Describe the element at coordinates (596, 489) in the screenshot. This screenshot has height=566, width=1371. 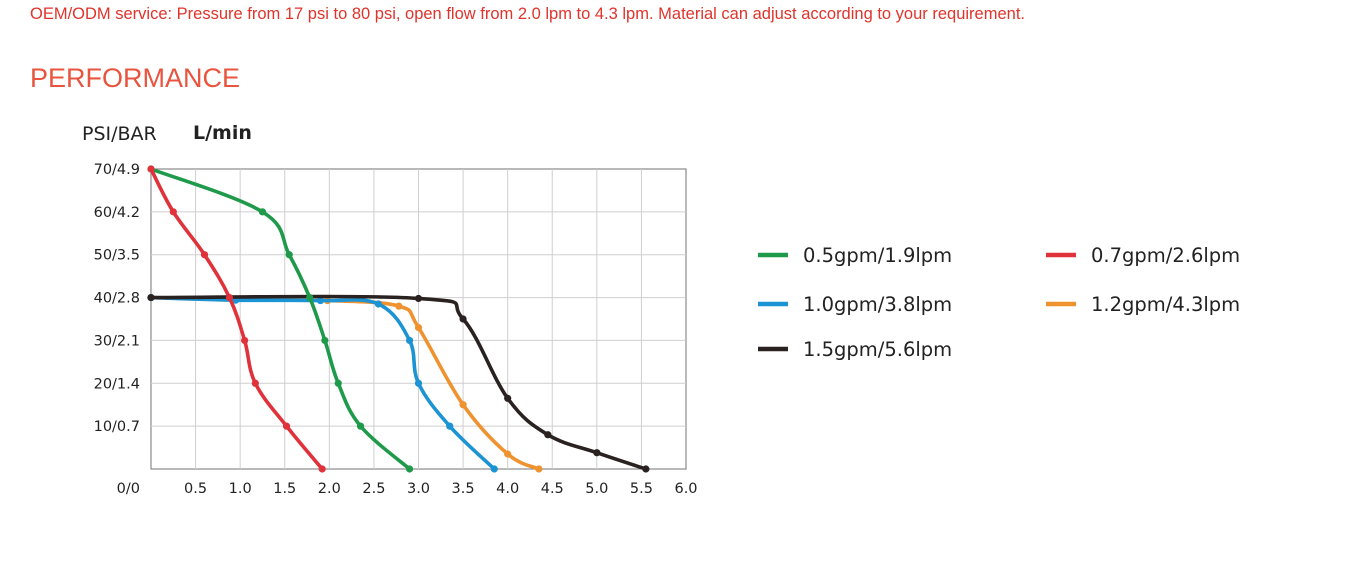
I see `x-tick-label: 5.0` at that location.